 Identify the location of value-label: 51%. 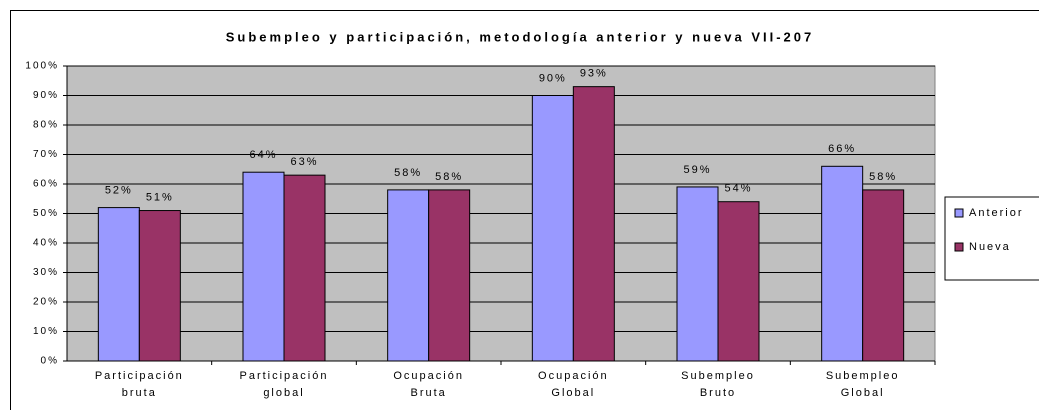
(160, 197).